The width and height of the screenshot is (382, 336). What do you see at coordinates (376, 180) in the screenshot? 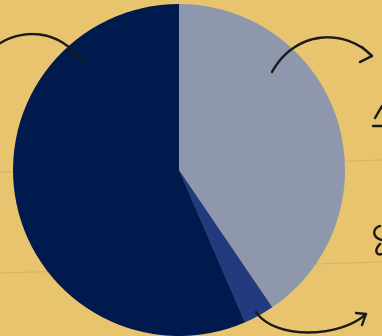
I see `cropped-handwriting-mark` at bounding box center [376, 180].